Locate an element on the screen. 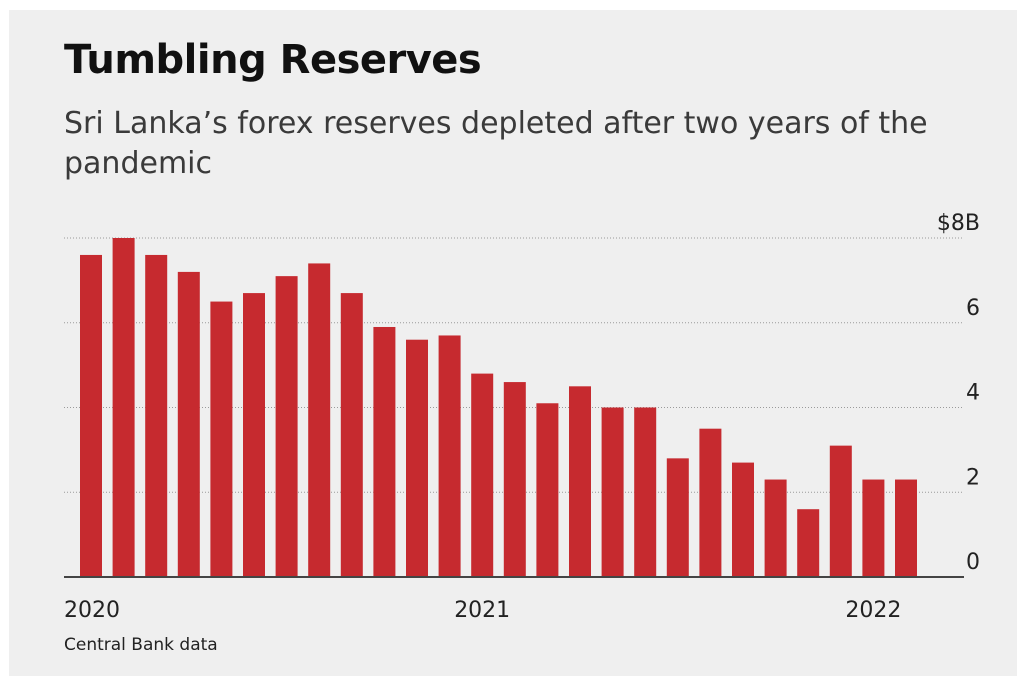 This screenshot has width=1024, height=682. y-tick-label: 6 is located at coordinates (973, 308).